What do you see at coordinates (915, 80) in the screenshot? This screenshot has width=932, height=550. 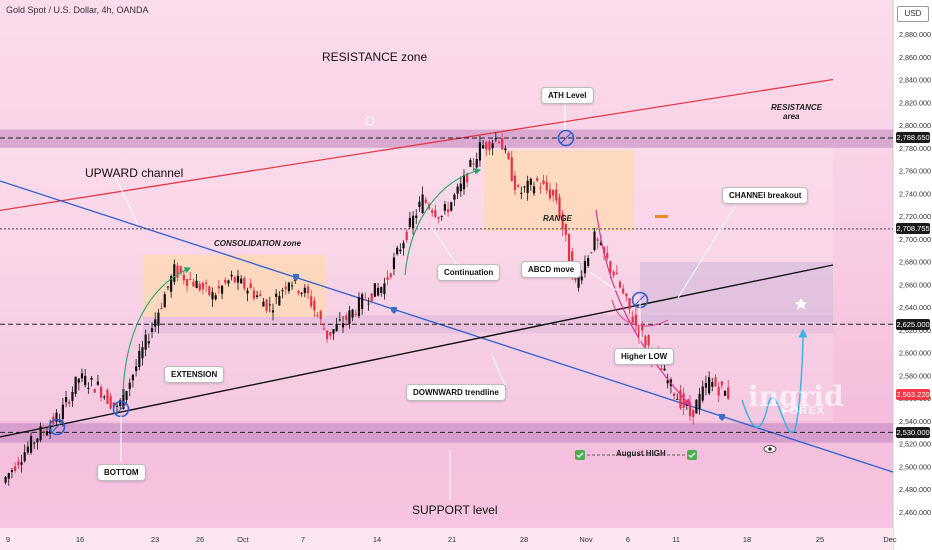 I see `y-tick-label: 2,840.000` at bounding box center [915, 80].